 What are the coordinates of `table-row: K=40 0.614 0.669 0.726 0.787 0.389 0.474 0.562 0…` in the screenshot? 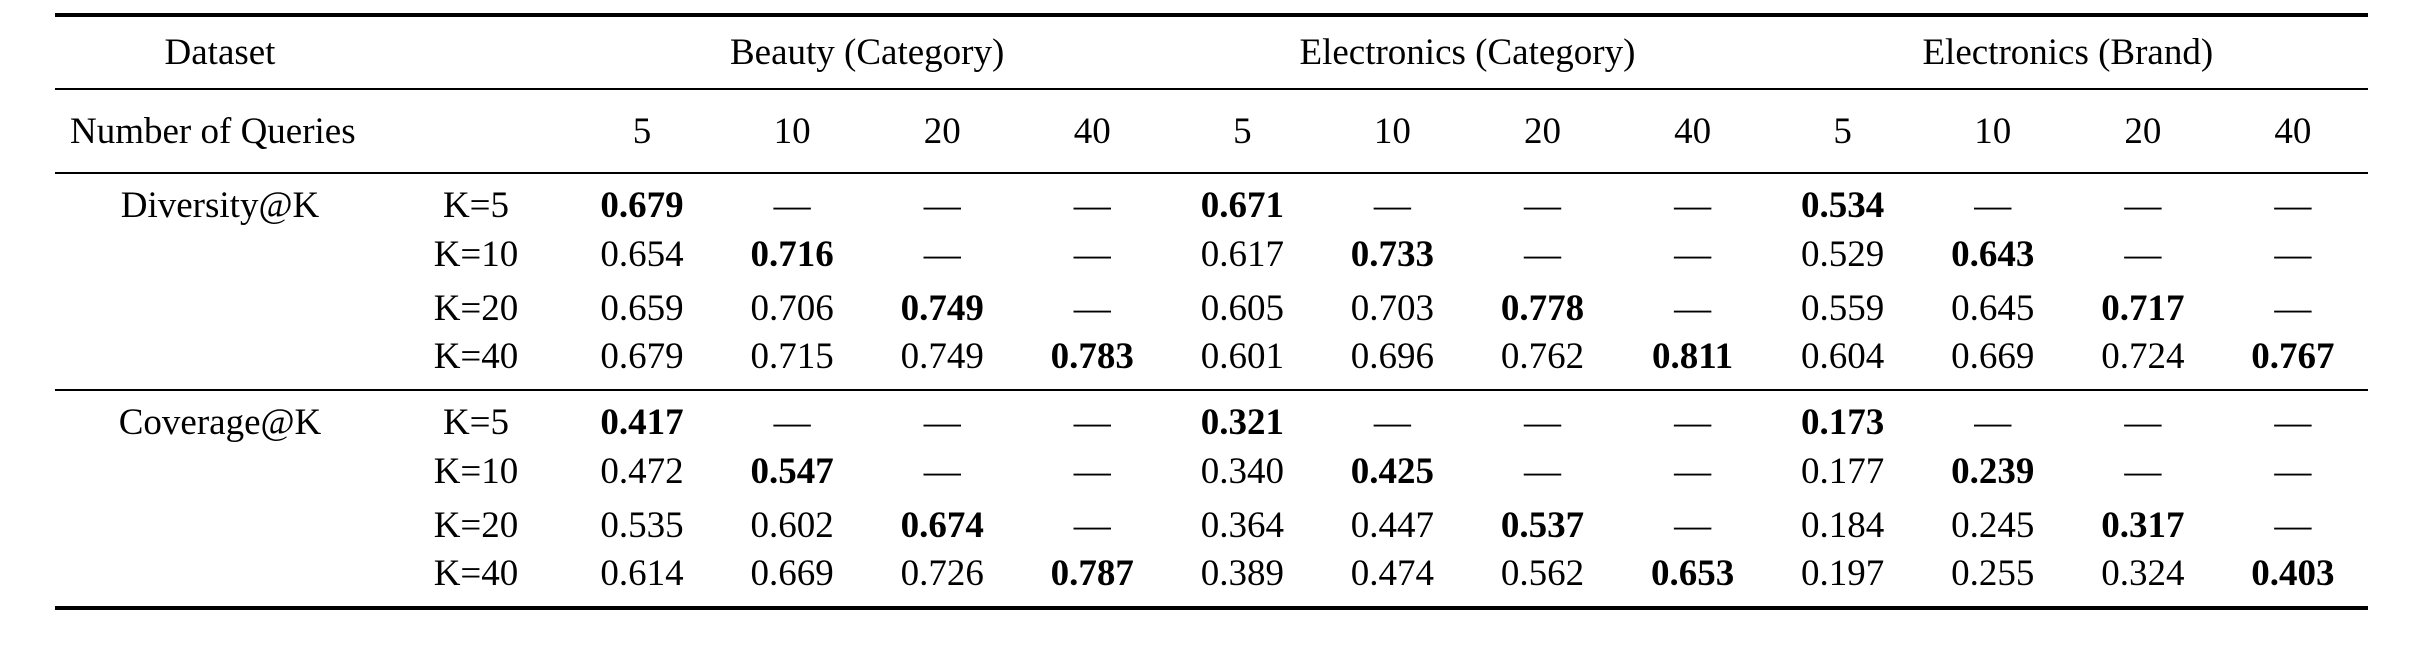 It's located at (1211, 580).